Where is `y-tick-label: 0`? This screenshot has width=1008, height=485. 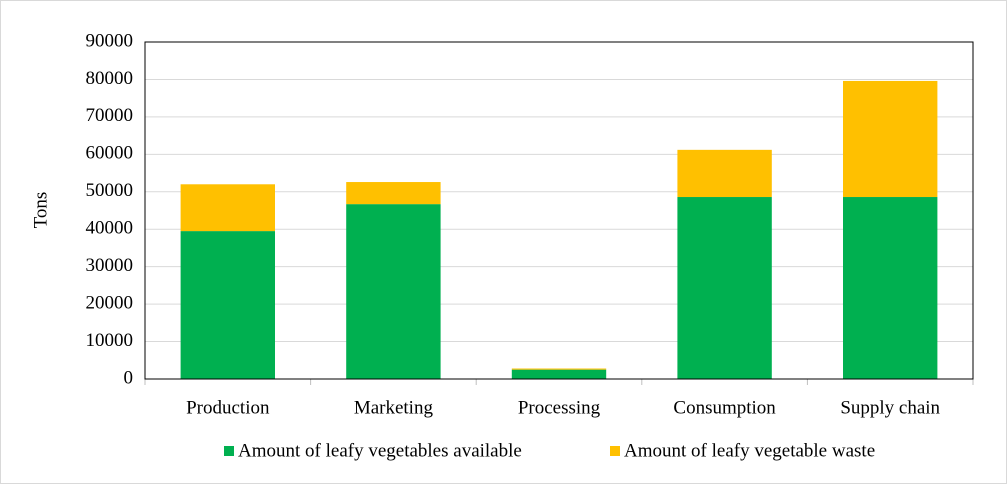
y-tick-label: 0 is located at coordinates (129, 377).